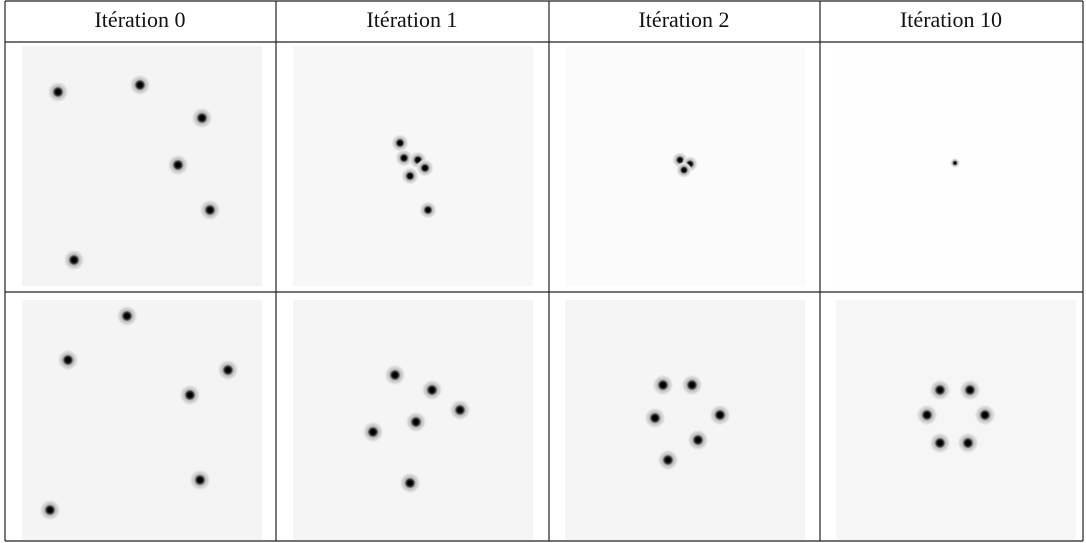  Describe the element at coordinates (683, 19) in the screenshot. I see `column-header: Itération 2` at that location.